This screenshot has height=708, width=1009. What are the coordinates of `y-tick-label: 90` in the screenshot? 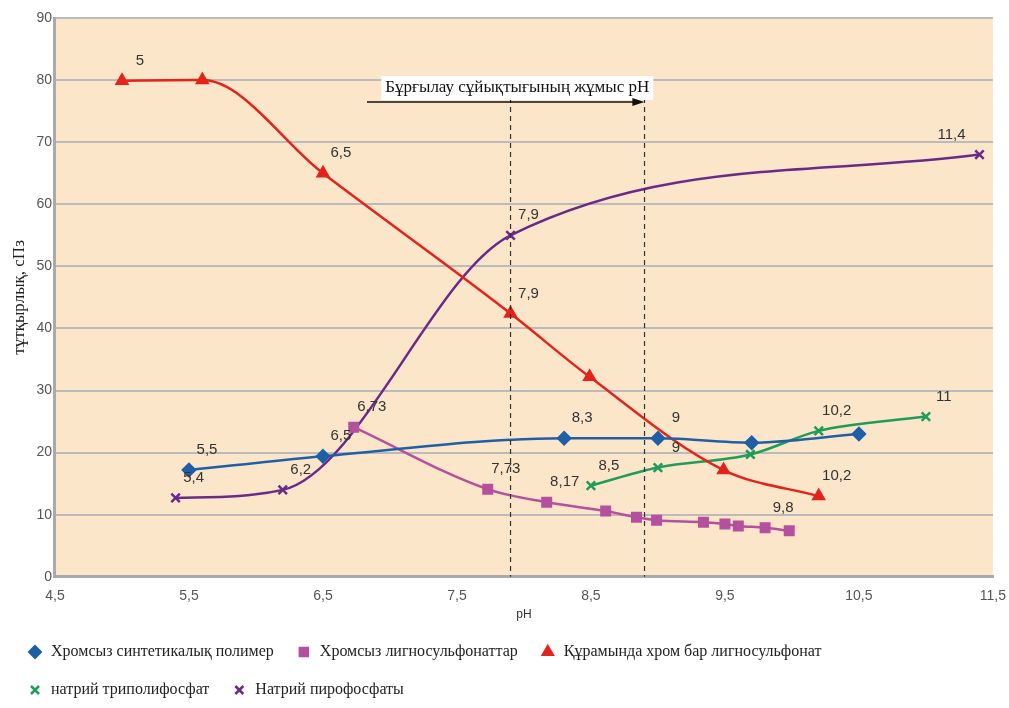 It's located at (44, 16).